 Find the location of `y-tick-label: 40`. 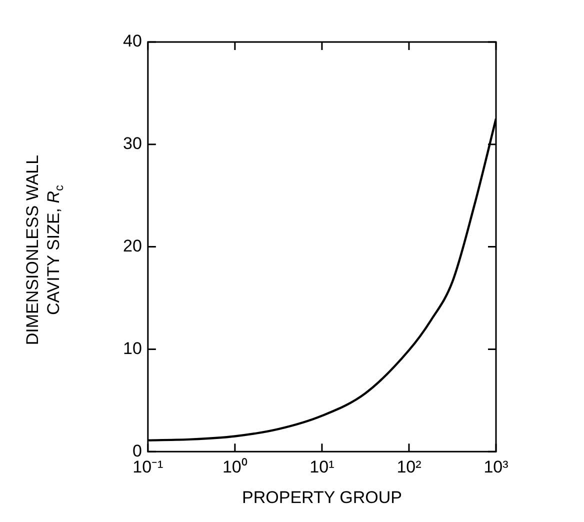

y-tick-label: 40 is located at coordinates (132, 41).